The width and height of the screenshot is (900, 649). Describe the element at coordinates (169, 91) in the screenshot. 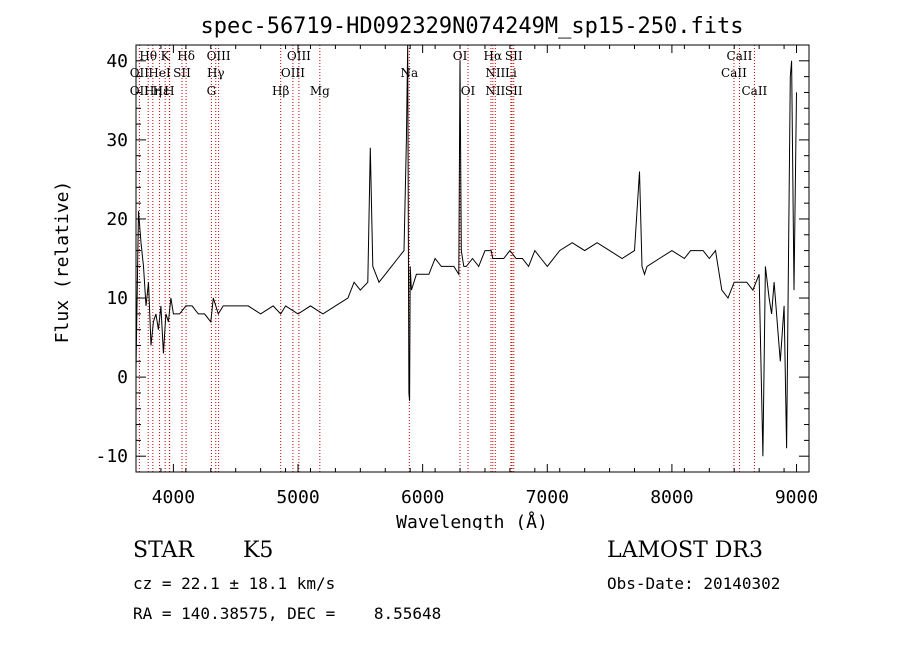

I see `line-label-8: H` at that location.